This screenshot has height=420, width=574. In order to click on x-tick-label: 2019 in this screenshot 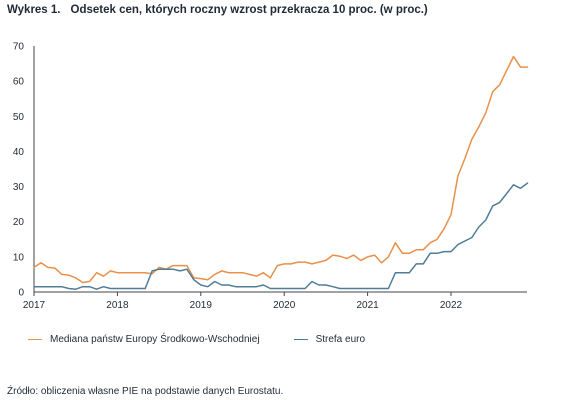, I will do `click(201, 305)`.